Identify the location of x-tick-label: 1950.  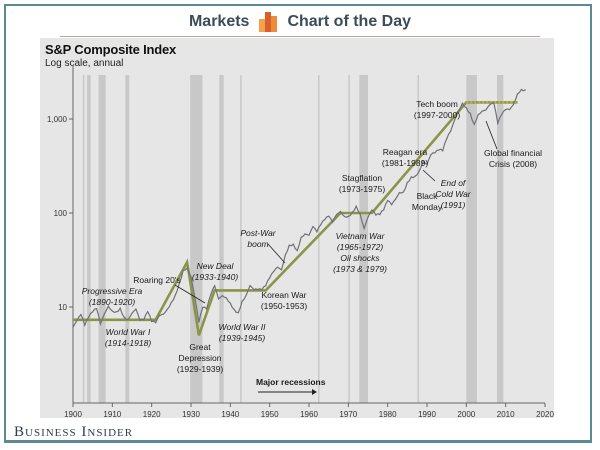
(270, 414).